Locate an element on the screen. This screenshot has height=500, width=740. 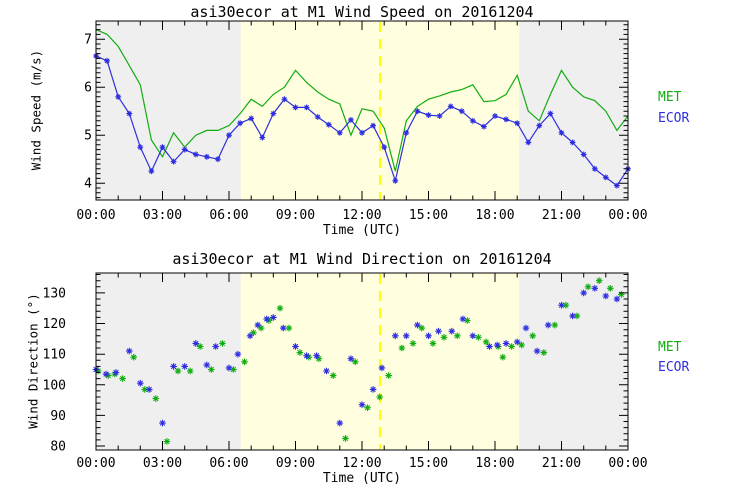
direction-x-tick-label: 03:00 is located at coordinates (162, 463).